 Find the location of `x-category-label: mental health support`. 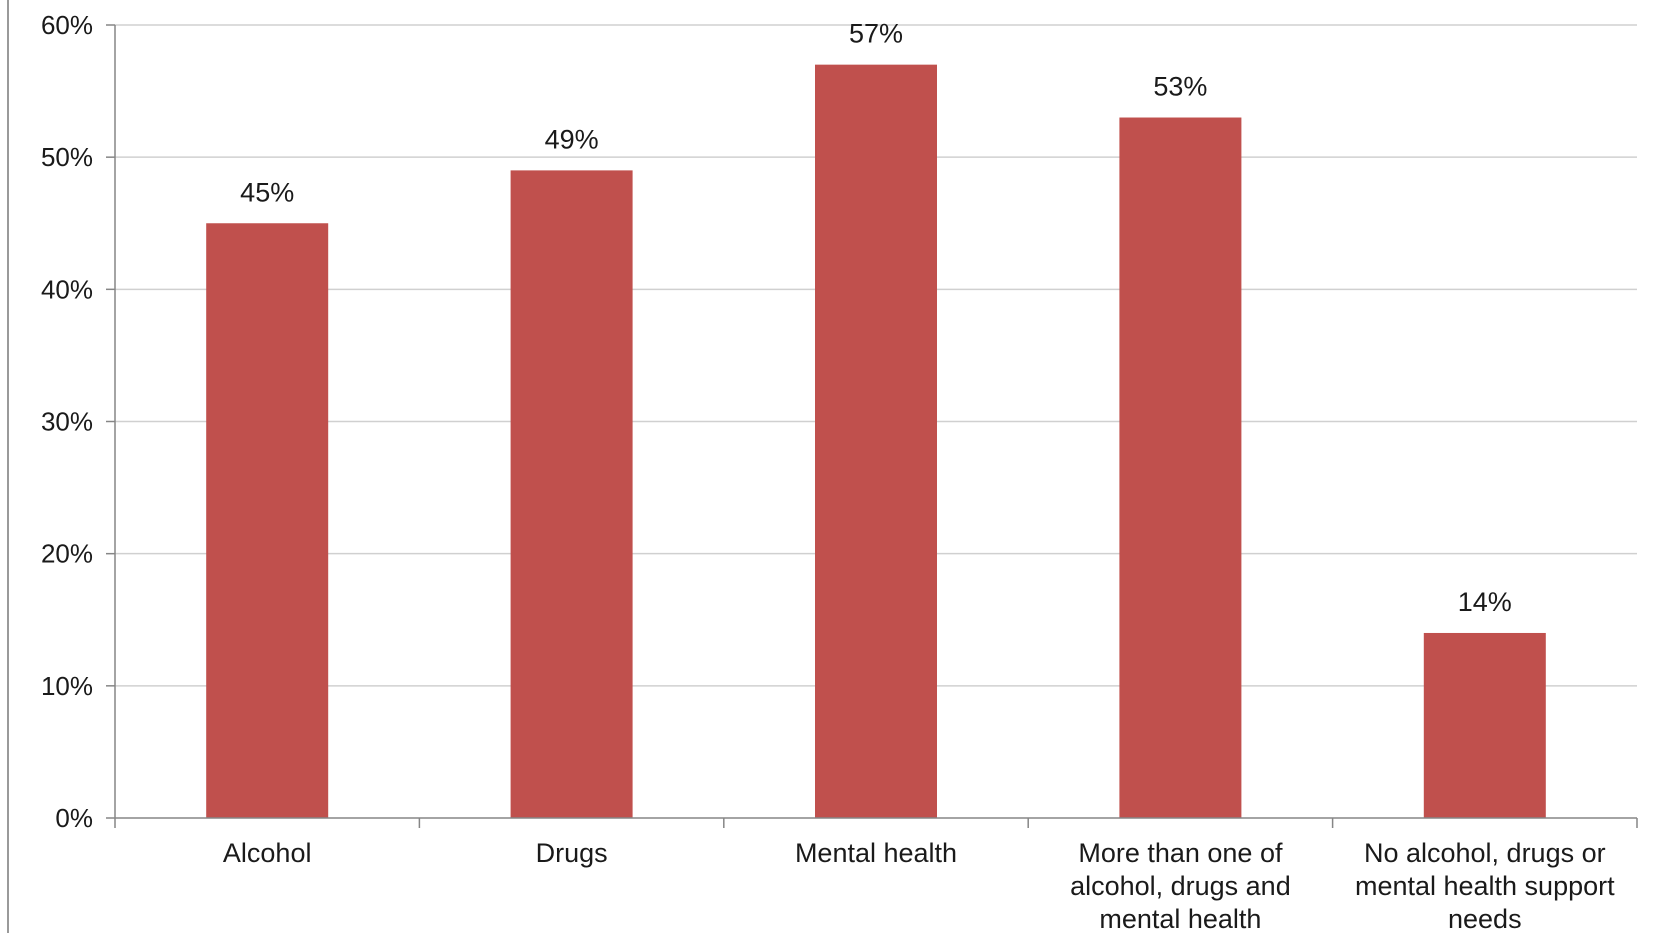

x-category-label: mental health support is located at coordinates (1485, 886).